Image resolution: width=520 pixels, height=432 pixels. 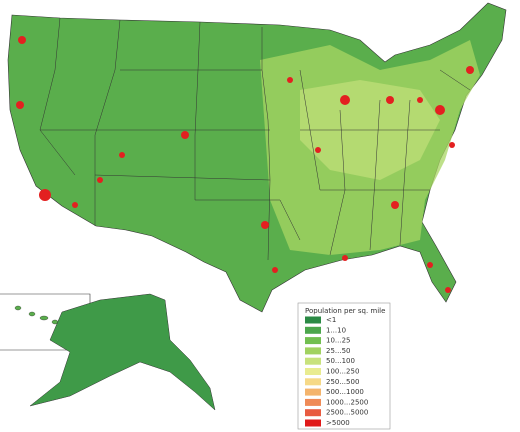 What do you see at coordinates (122, 352) in the screenshot?
I see `alaska` at bounding box center [122, 352].